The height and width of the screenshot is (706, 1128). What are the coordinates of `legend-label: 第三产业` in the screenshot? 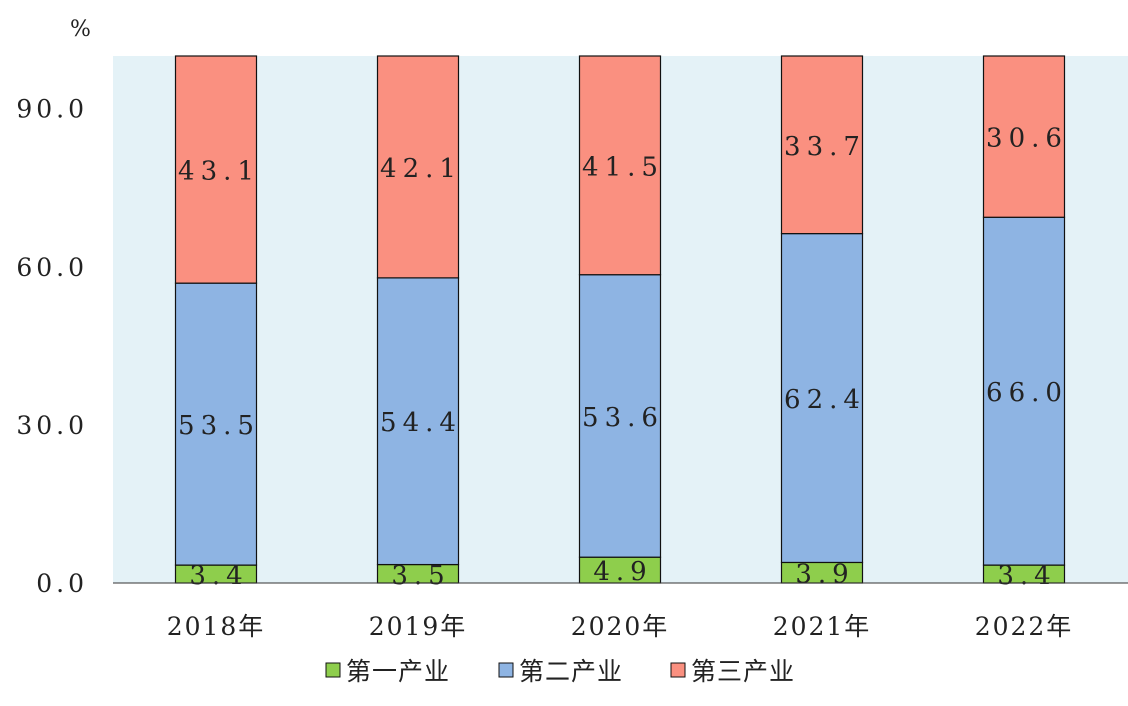 It's located at (743, 671).